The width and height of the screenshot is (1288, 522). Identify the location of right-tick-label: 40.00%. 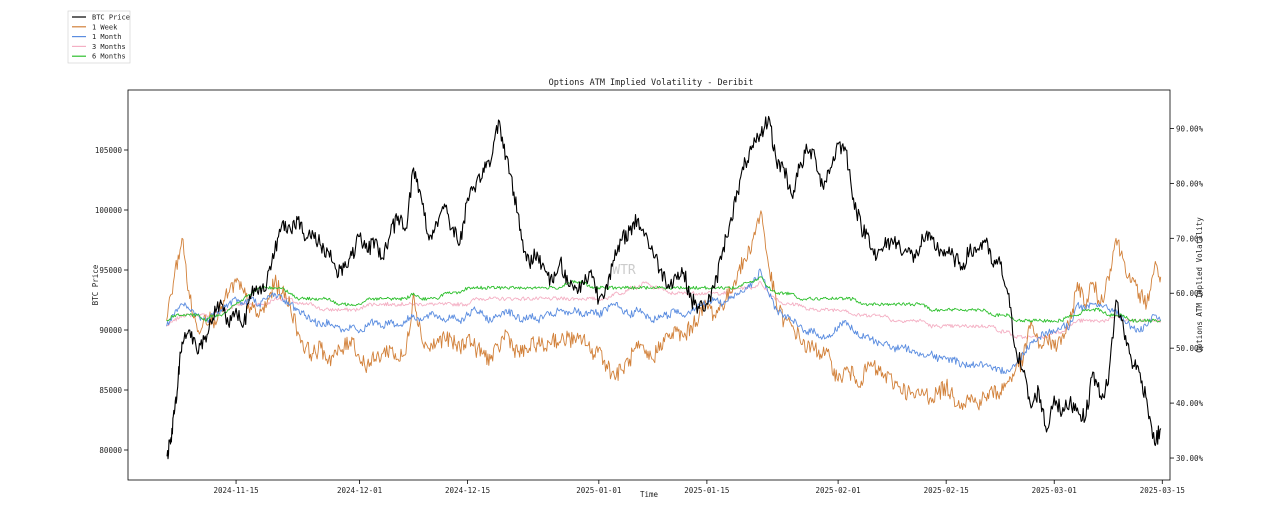
(1190, 403).